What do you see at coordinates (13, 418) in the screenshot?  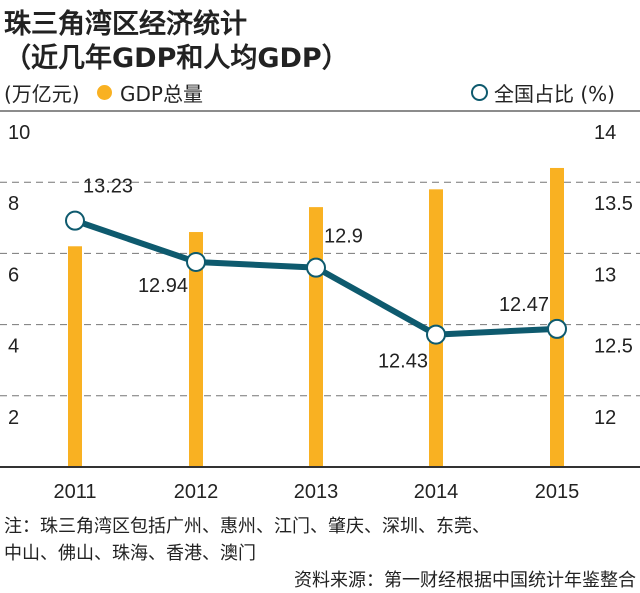 I see `left-tick-label: 2` at bounding box center [13, 418].